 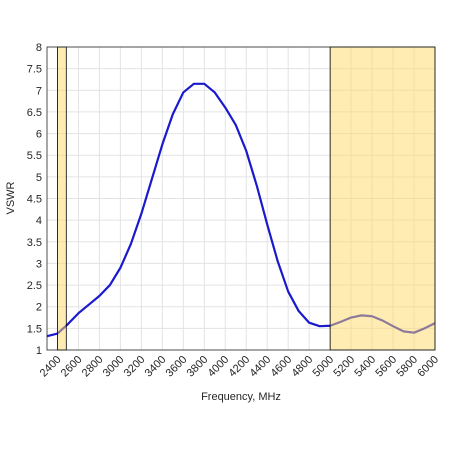 I want to click on x-tick-label: 2400, so click(x=51, y=367).